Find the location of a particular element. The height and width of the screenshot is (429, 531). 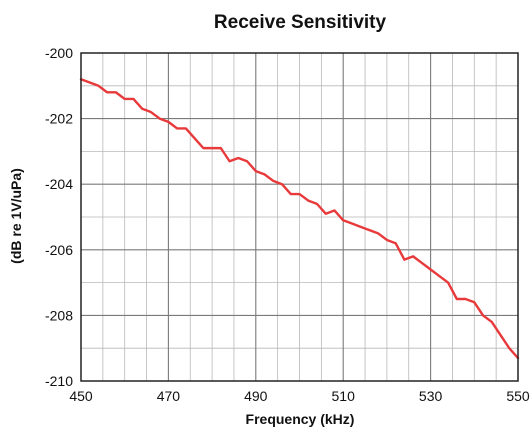

x-tick-label: 550 is located at coordinates (518, 396).